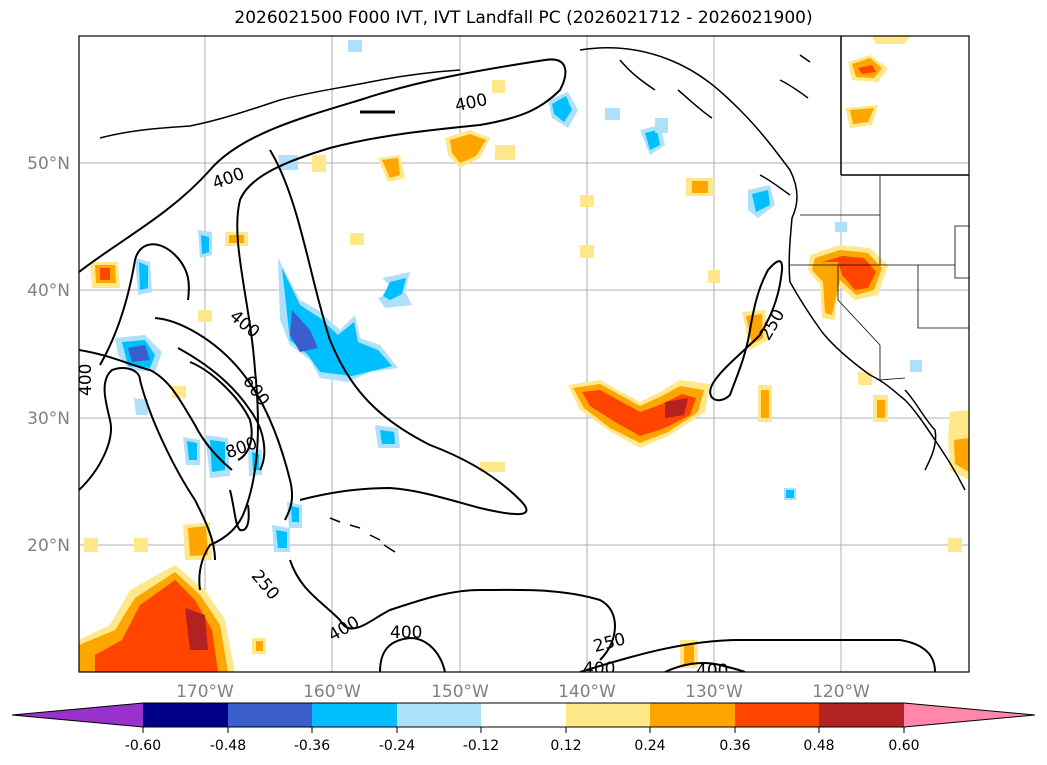 The width and height of the screenshot is (1047, 765). What do you see at coordinates (332, 692) in the screenshot?
I see `lon-label-160w: 160°W` at bounding box center [332, 692].